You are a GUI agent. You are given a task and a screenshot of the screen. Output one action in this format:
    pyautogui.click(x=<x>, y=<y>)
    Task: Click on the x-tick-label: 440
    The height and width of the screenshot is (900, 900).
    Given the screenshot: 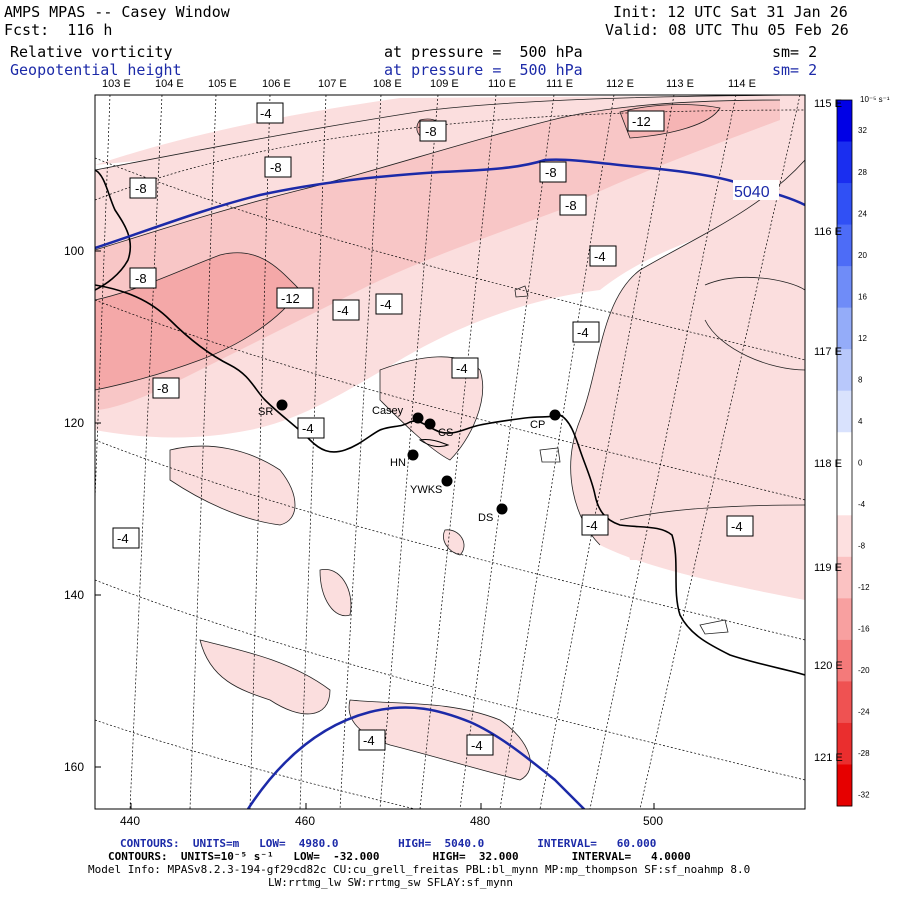 What is the action you would take?
    pyautogui.click(x=130, y=821)
    